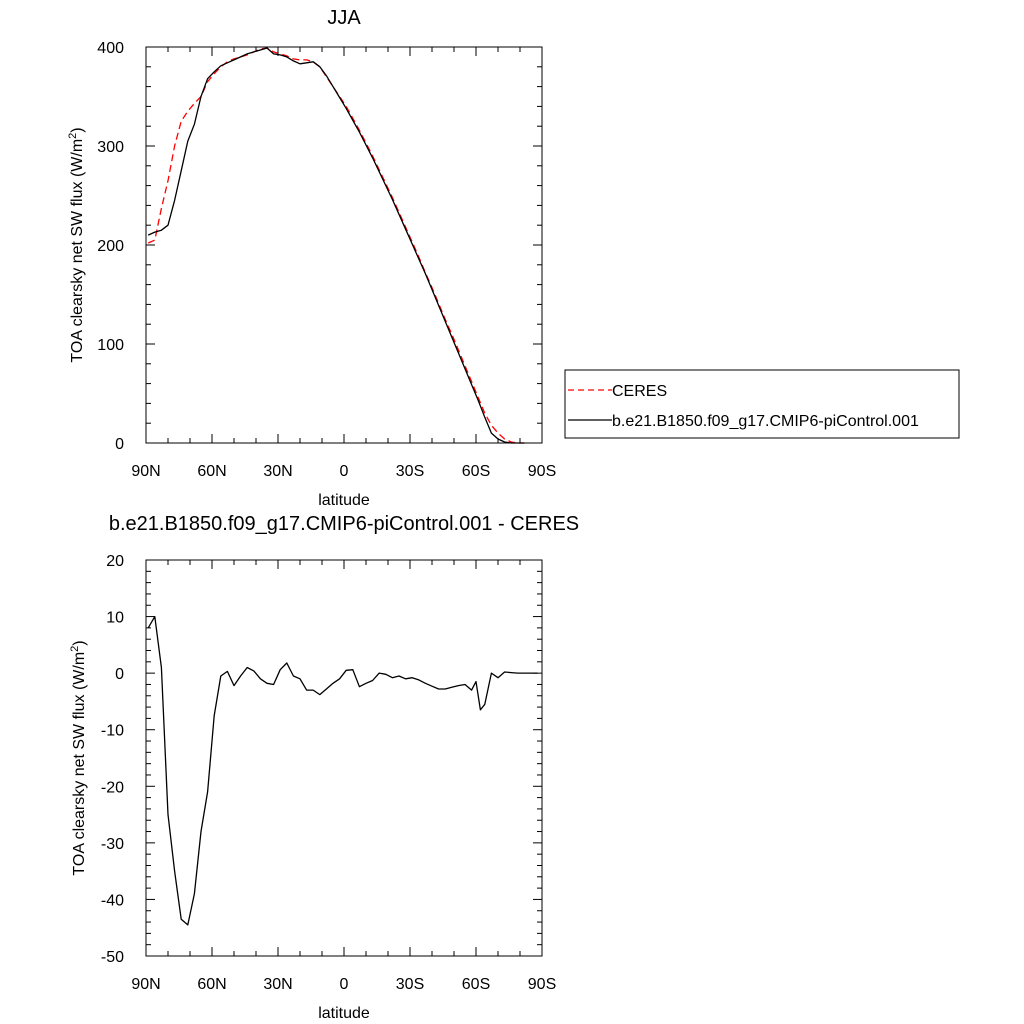  Describe the element at coordinates (110, 246) in the screenshot. I see `top-y-tick-label: 200` at that location.